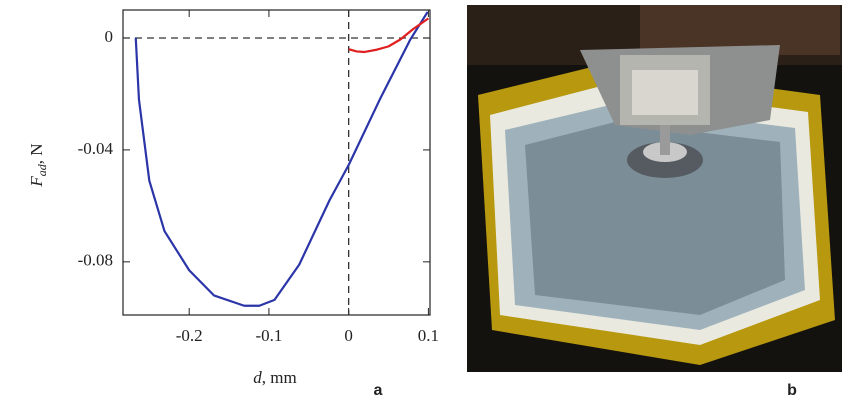  Describe the element at coordinates (279, 377) in the screenshot. I see `x-label-unit: , mm` at that location.